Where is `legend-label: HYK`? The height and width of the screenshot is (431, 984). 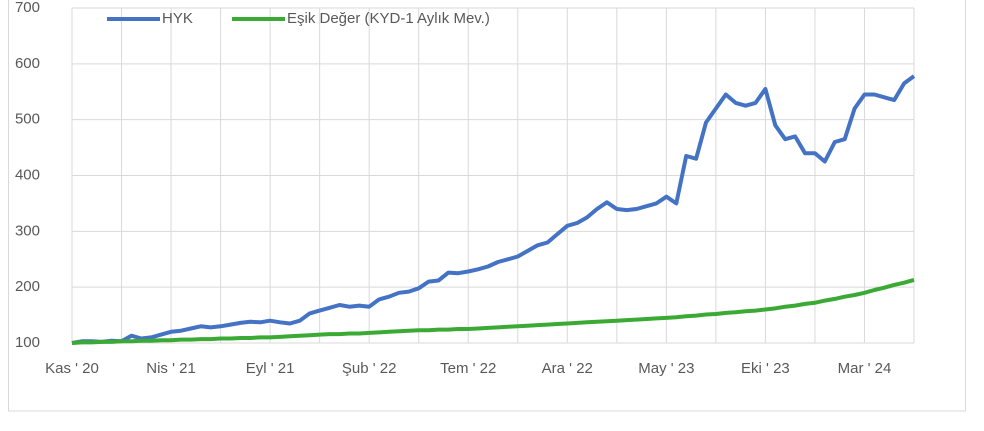 legend-label: HYK is located at coordinates (177, 18).